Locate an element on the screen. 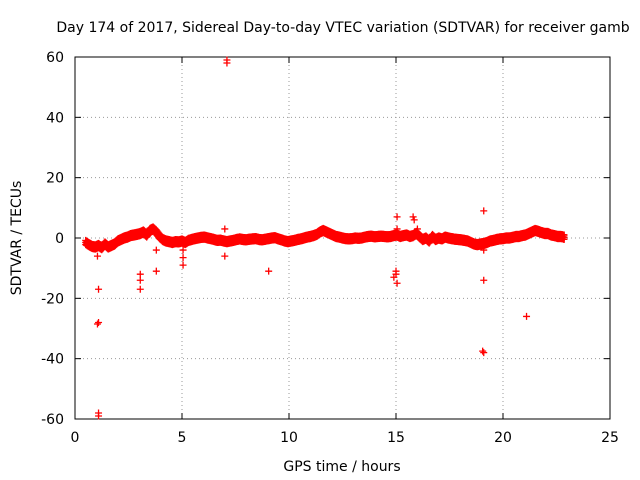  x-tick-label: 15 is located at coordinates (396, 438).